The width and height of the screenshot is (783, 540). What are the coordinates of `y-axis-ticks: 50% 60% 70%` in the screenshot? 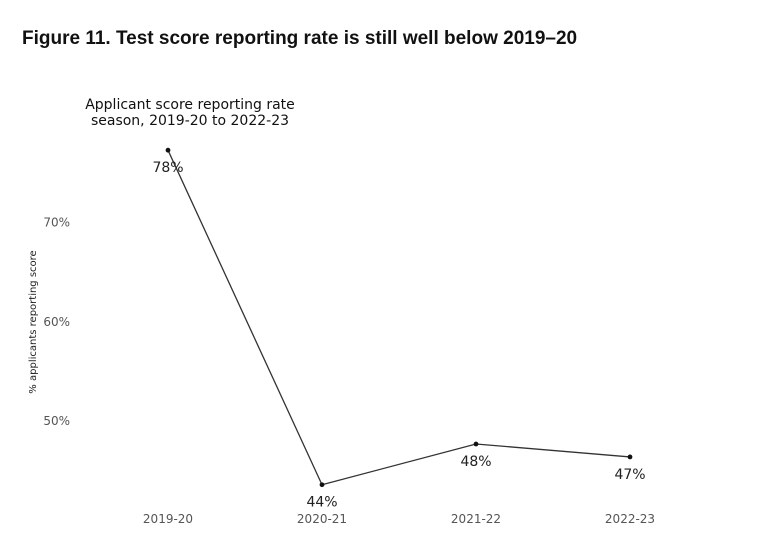 It's located at (56, 322).